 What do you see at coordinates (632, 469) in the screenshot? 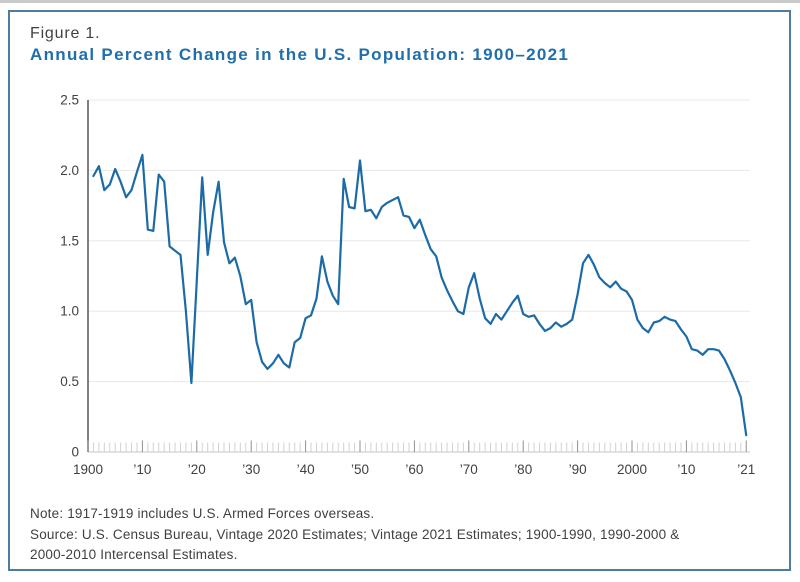
I see `x-tick-label: 2000` at bounding box center [632, 469].